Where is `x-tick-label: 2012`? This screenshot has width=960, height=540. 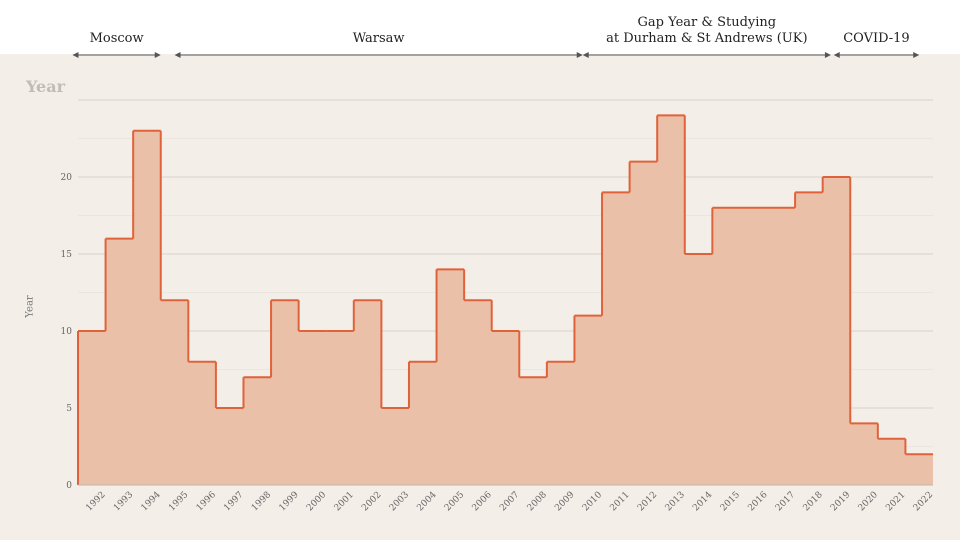 x-tick-label: 2012 is located at coordinates (647, 501).